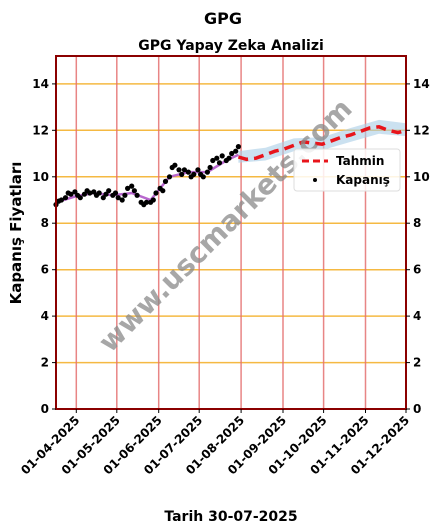 The image size is (446, 532). Describe the element at coordinates (45, 223) in the screenshot. I see `y-tick-label: 8` at that location.